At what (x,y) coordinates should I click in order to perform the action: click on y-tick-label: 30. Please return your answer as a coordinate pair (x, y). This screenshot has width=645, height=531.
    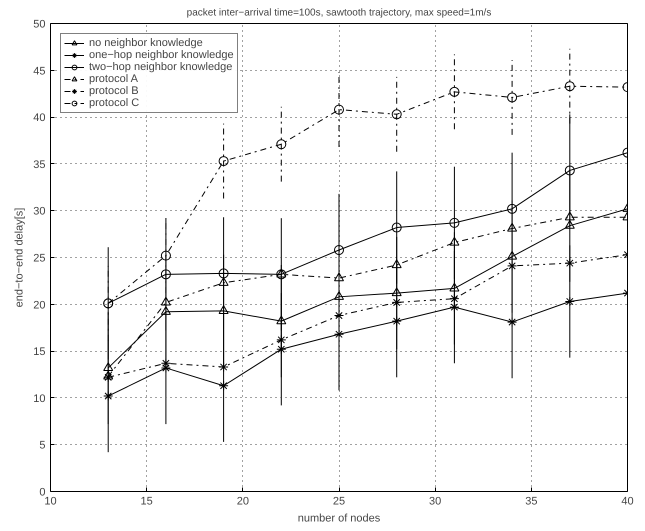
    Looking at the image, I should click on (39, 212).